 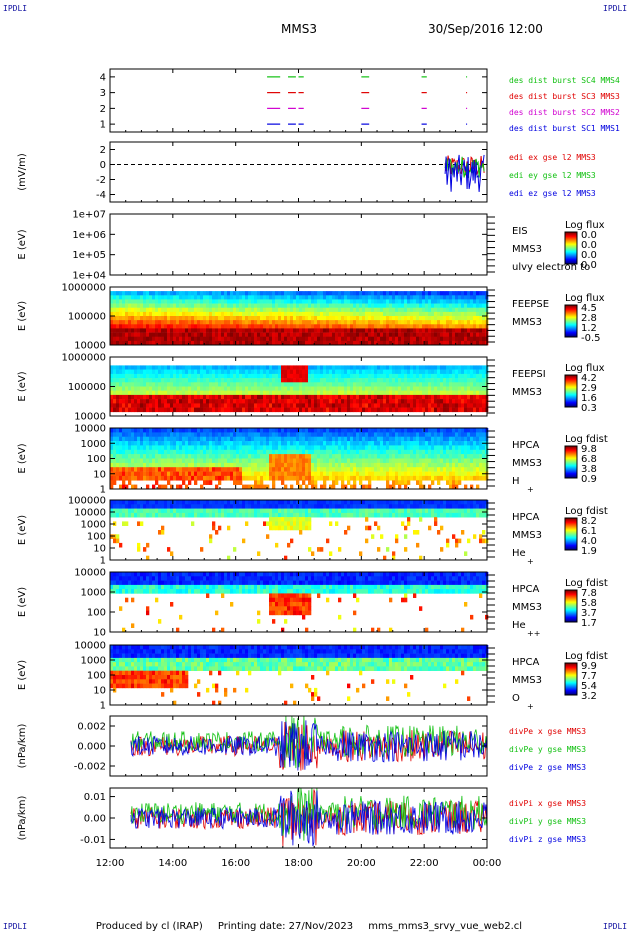 What do you see at coordinates (571, 377) in the screenshot?
I see `feepsi-panel-colorbar-cell` at bounding box center [571, 377].